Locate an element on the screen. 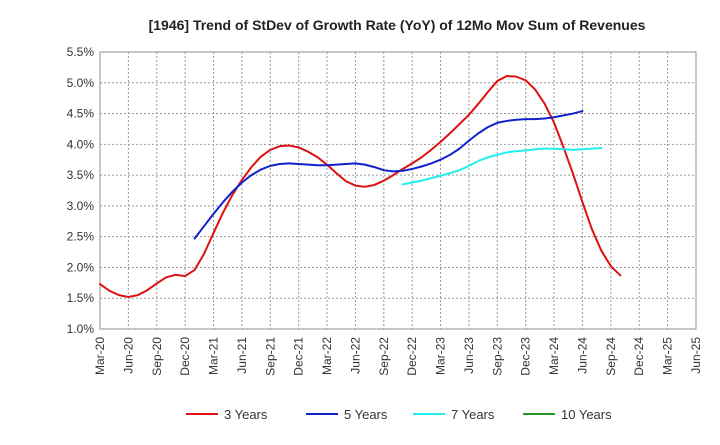 This screenshot has width=720, height=445. x-tick-label: Jun-24 is located at coordinates (582, 355).